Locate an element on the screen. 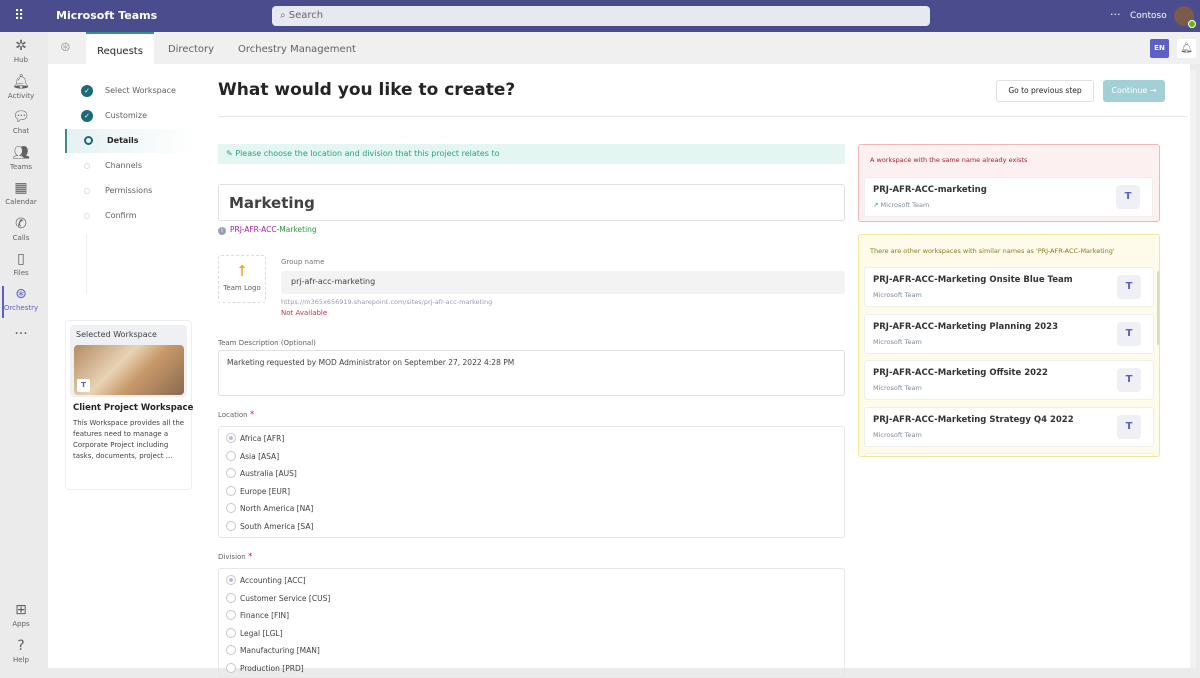 The width and height of the screenshot is (1200, 678). orchestry-icon: ⊛ is located at coordinates (21, 294).